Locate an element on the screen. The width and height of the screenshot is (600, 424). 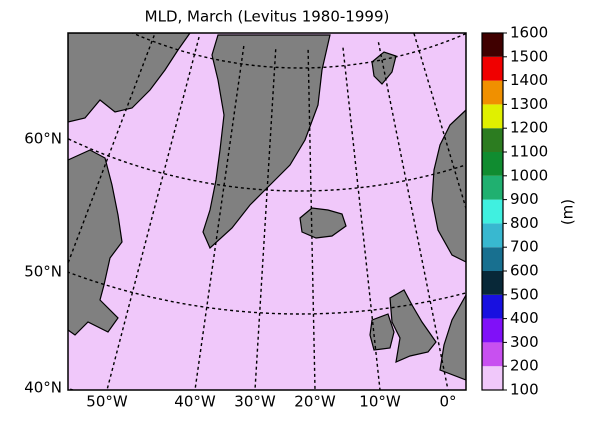
map-title: MLD, March (Levitus 1980-1999) is located at coordinates (267, 17).